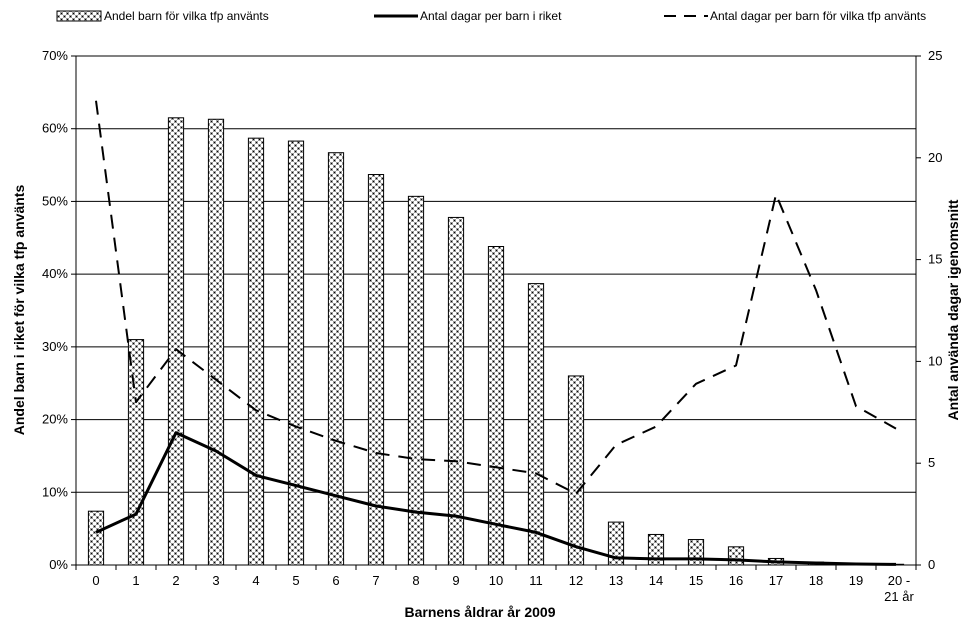 The image size is (970, 621). What do you see at coordinates (656, 580) in the screenshot?
I see `x-tick-label: 14` at bounding box center [656, 580].